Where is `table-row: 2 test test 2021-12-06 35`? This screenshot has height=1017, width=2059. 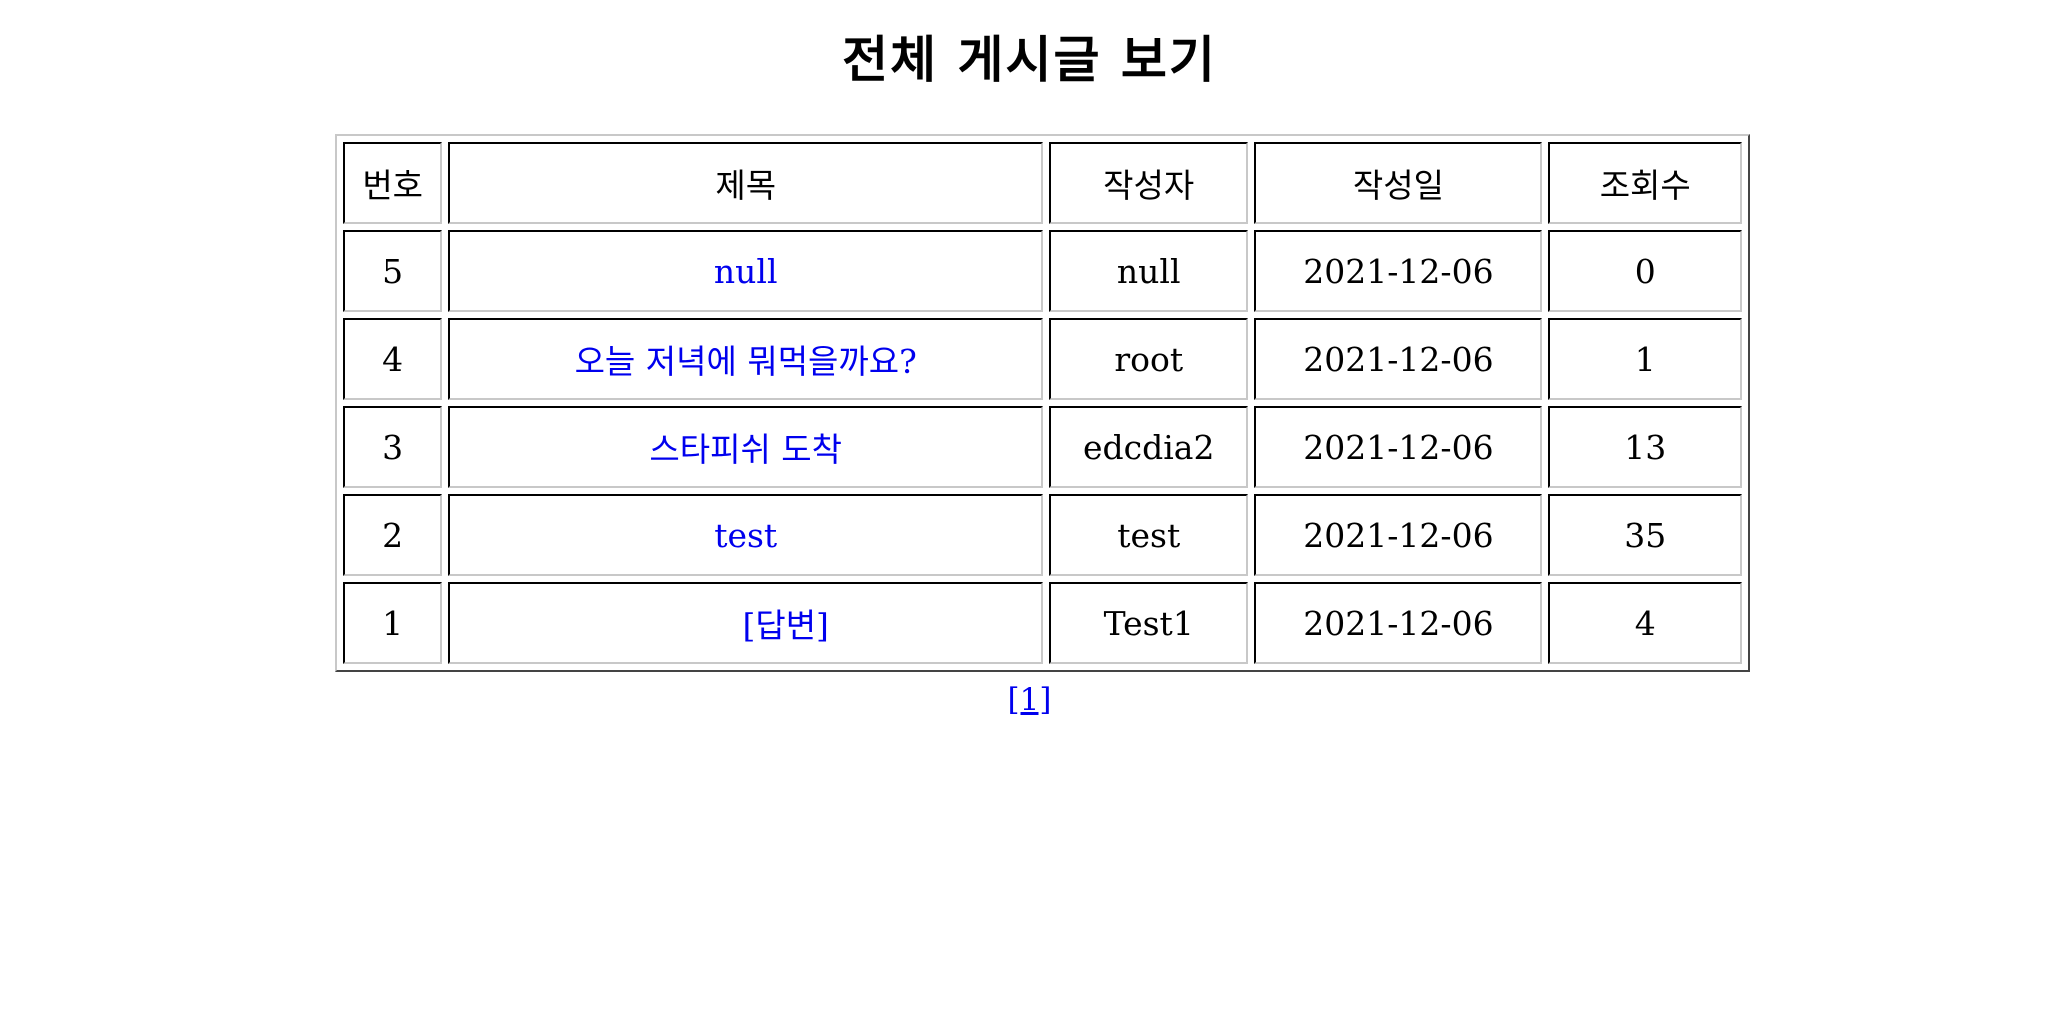
table-row: 2 test test 2021-12-06 35 is located at coordinates (1042, 535).